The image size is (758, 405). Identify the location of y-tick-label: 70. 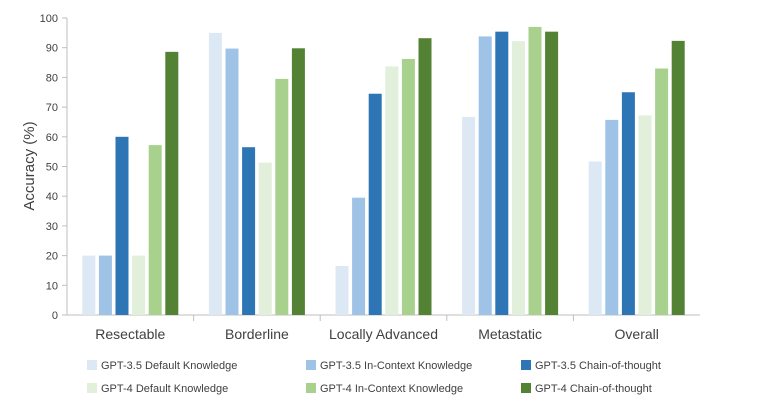
(52, 108).